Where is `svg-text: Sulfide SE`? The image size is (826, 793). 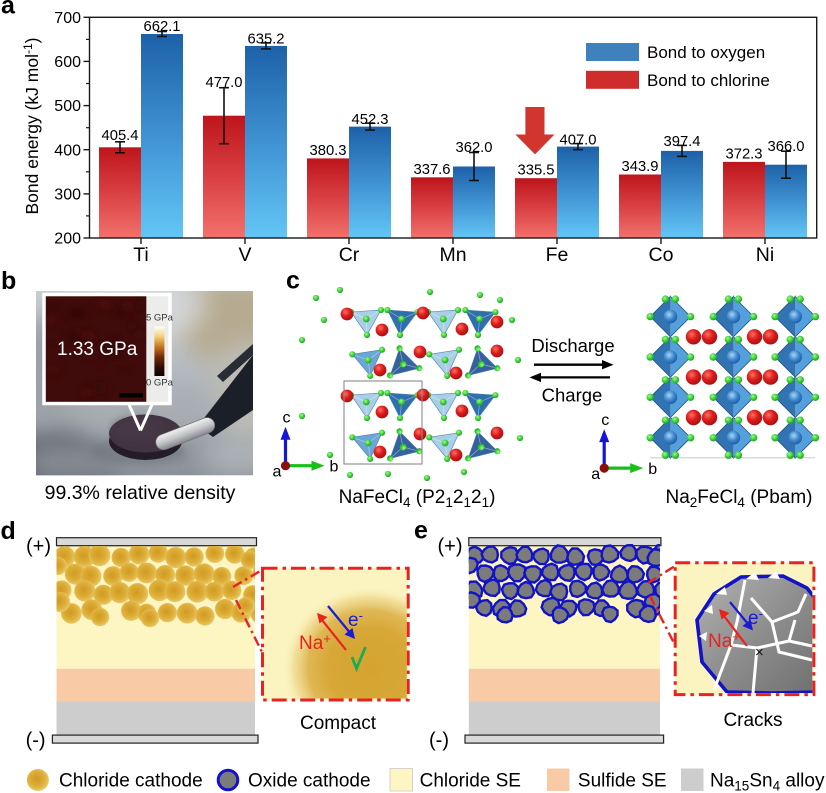
svg-text: Sulfide SE is located at coordinates (622, 781).